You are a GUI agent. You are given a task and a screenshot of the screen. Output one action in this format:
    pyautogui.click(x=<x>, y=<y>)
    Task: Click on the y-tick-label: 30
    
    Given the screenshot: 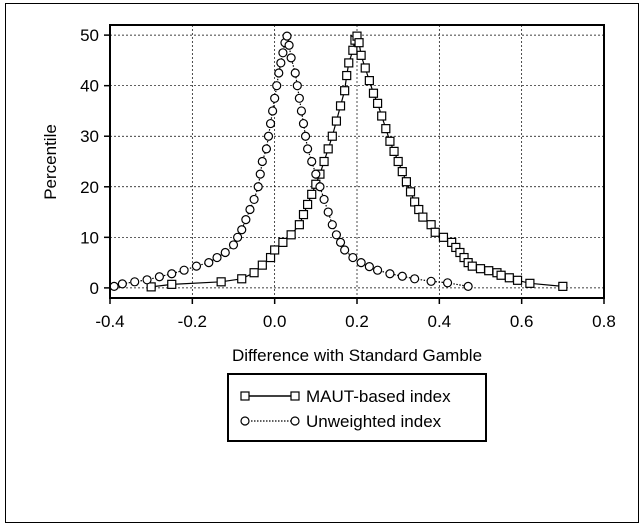 What is the action you would take?
    pyautogui.click(x=89, y=136)
    